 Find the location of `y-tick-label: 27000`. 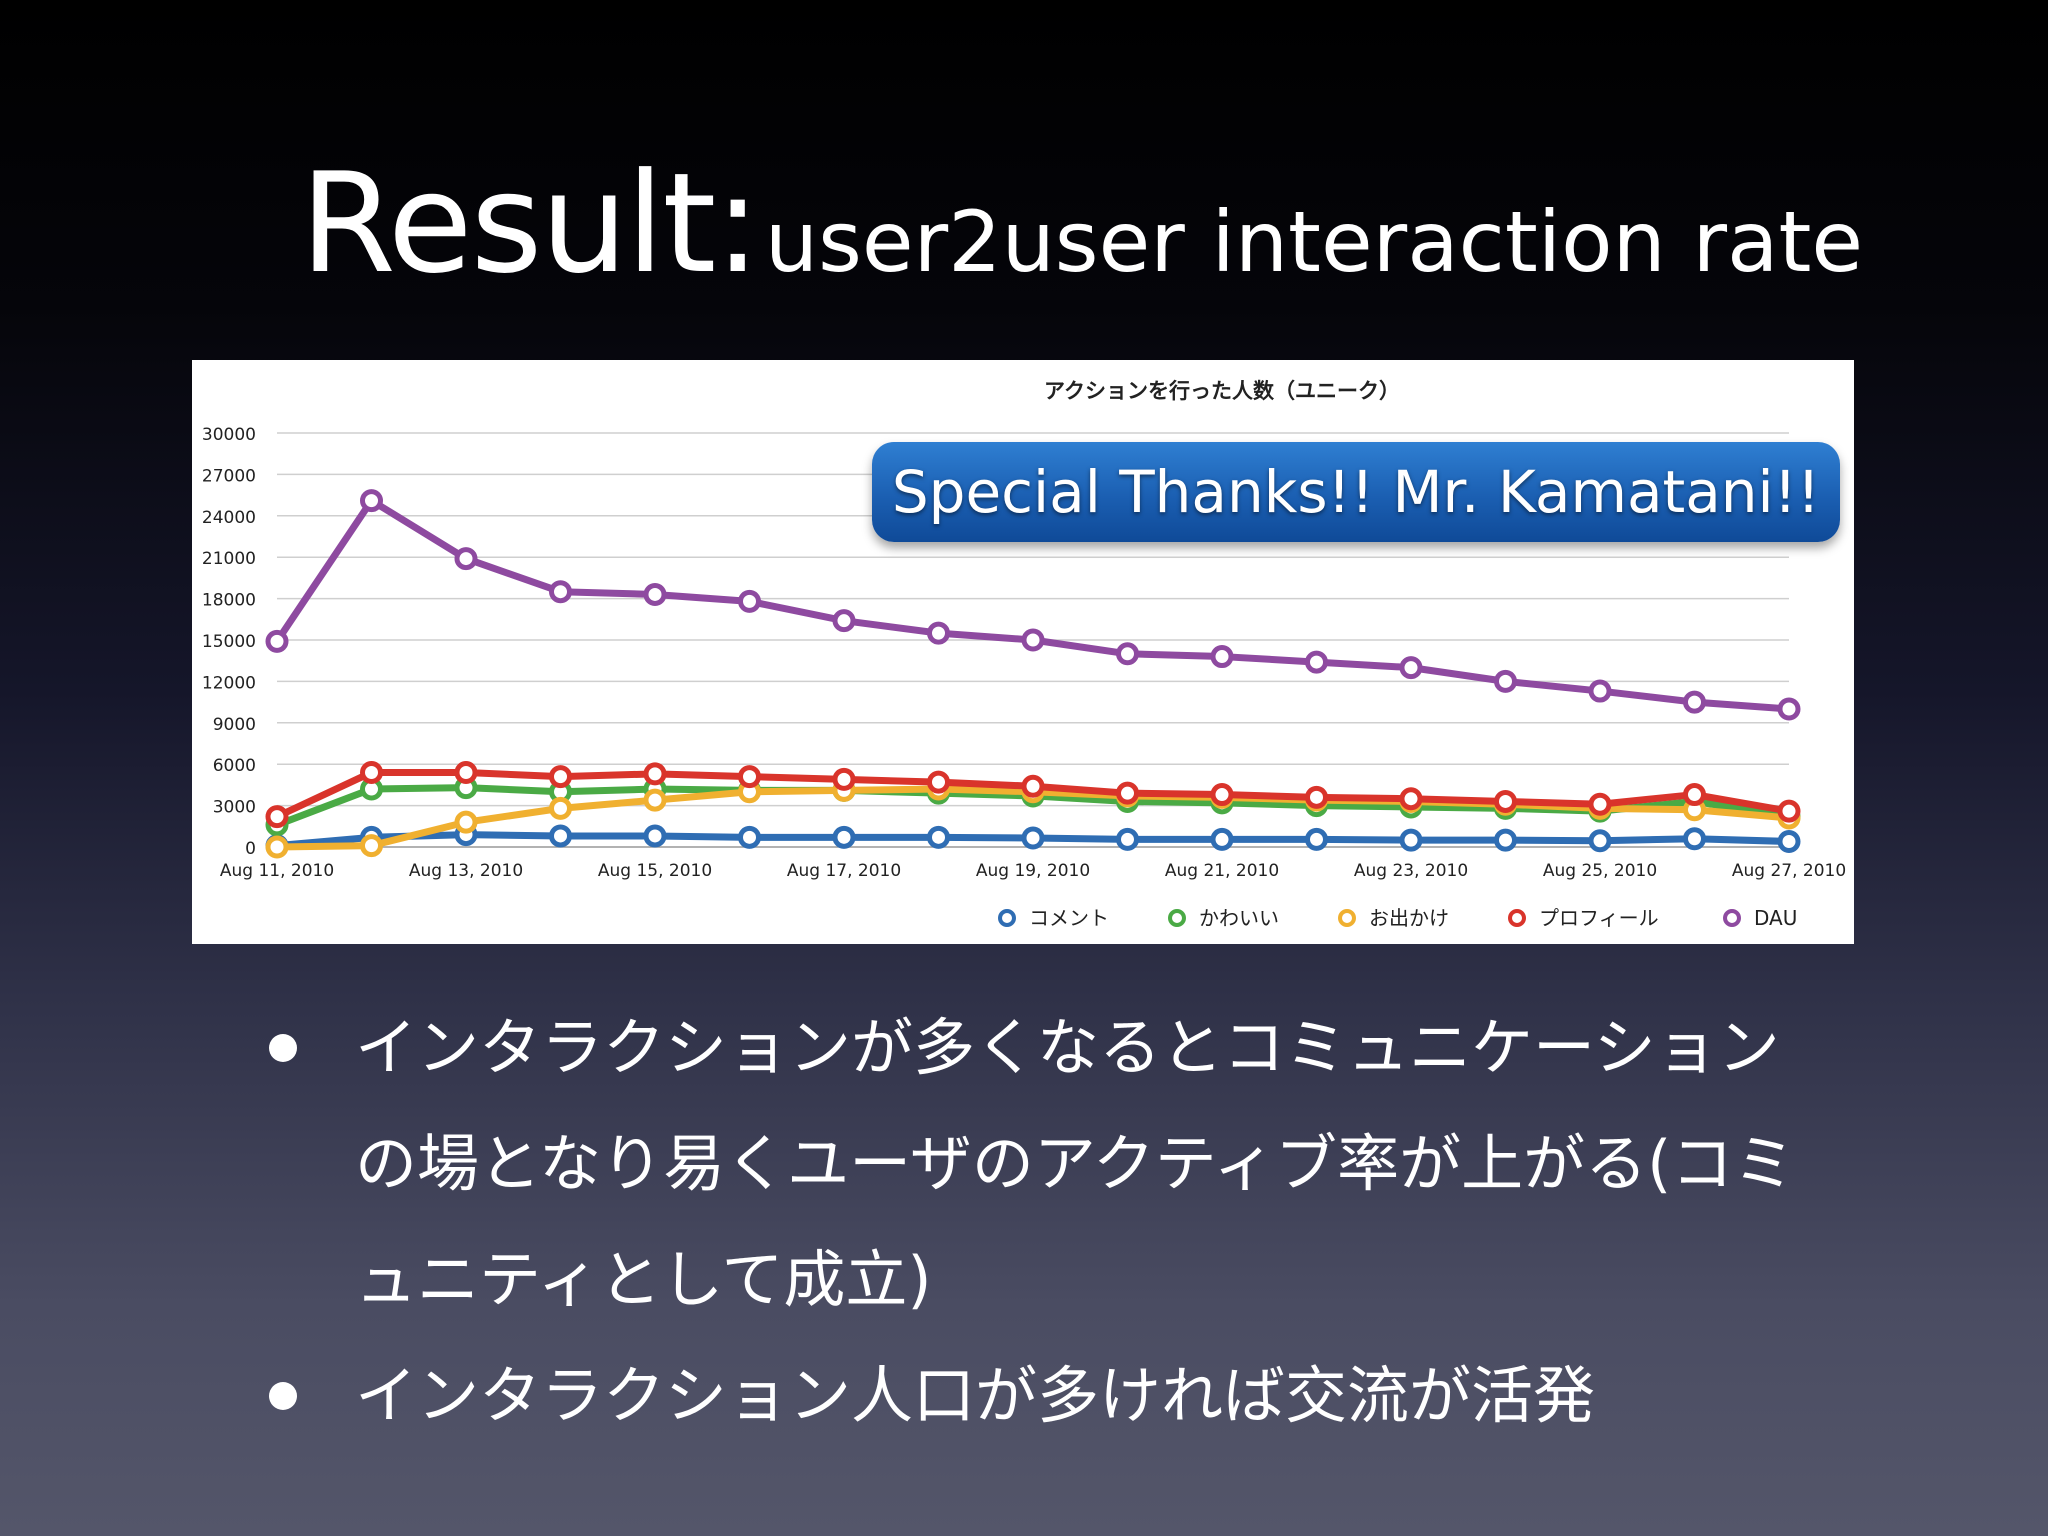

y-tick-label: 27000 is located at coordinates (229, 476).